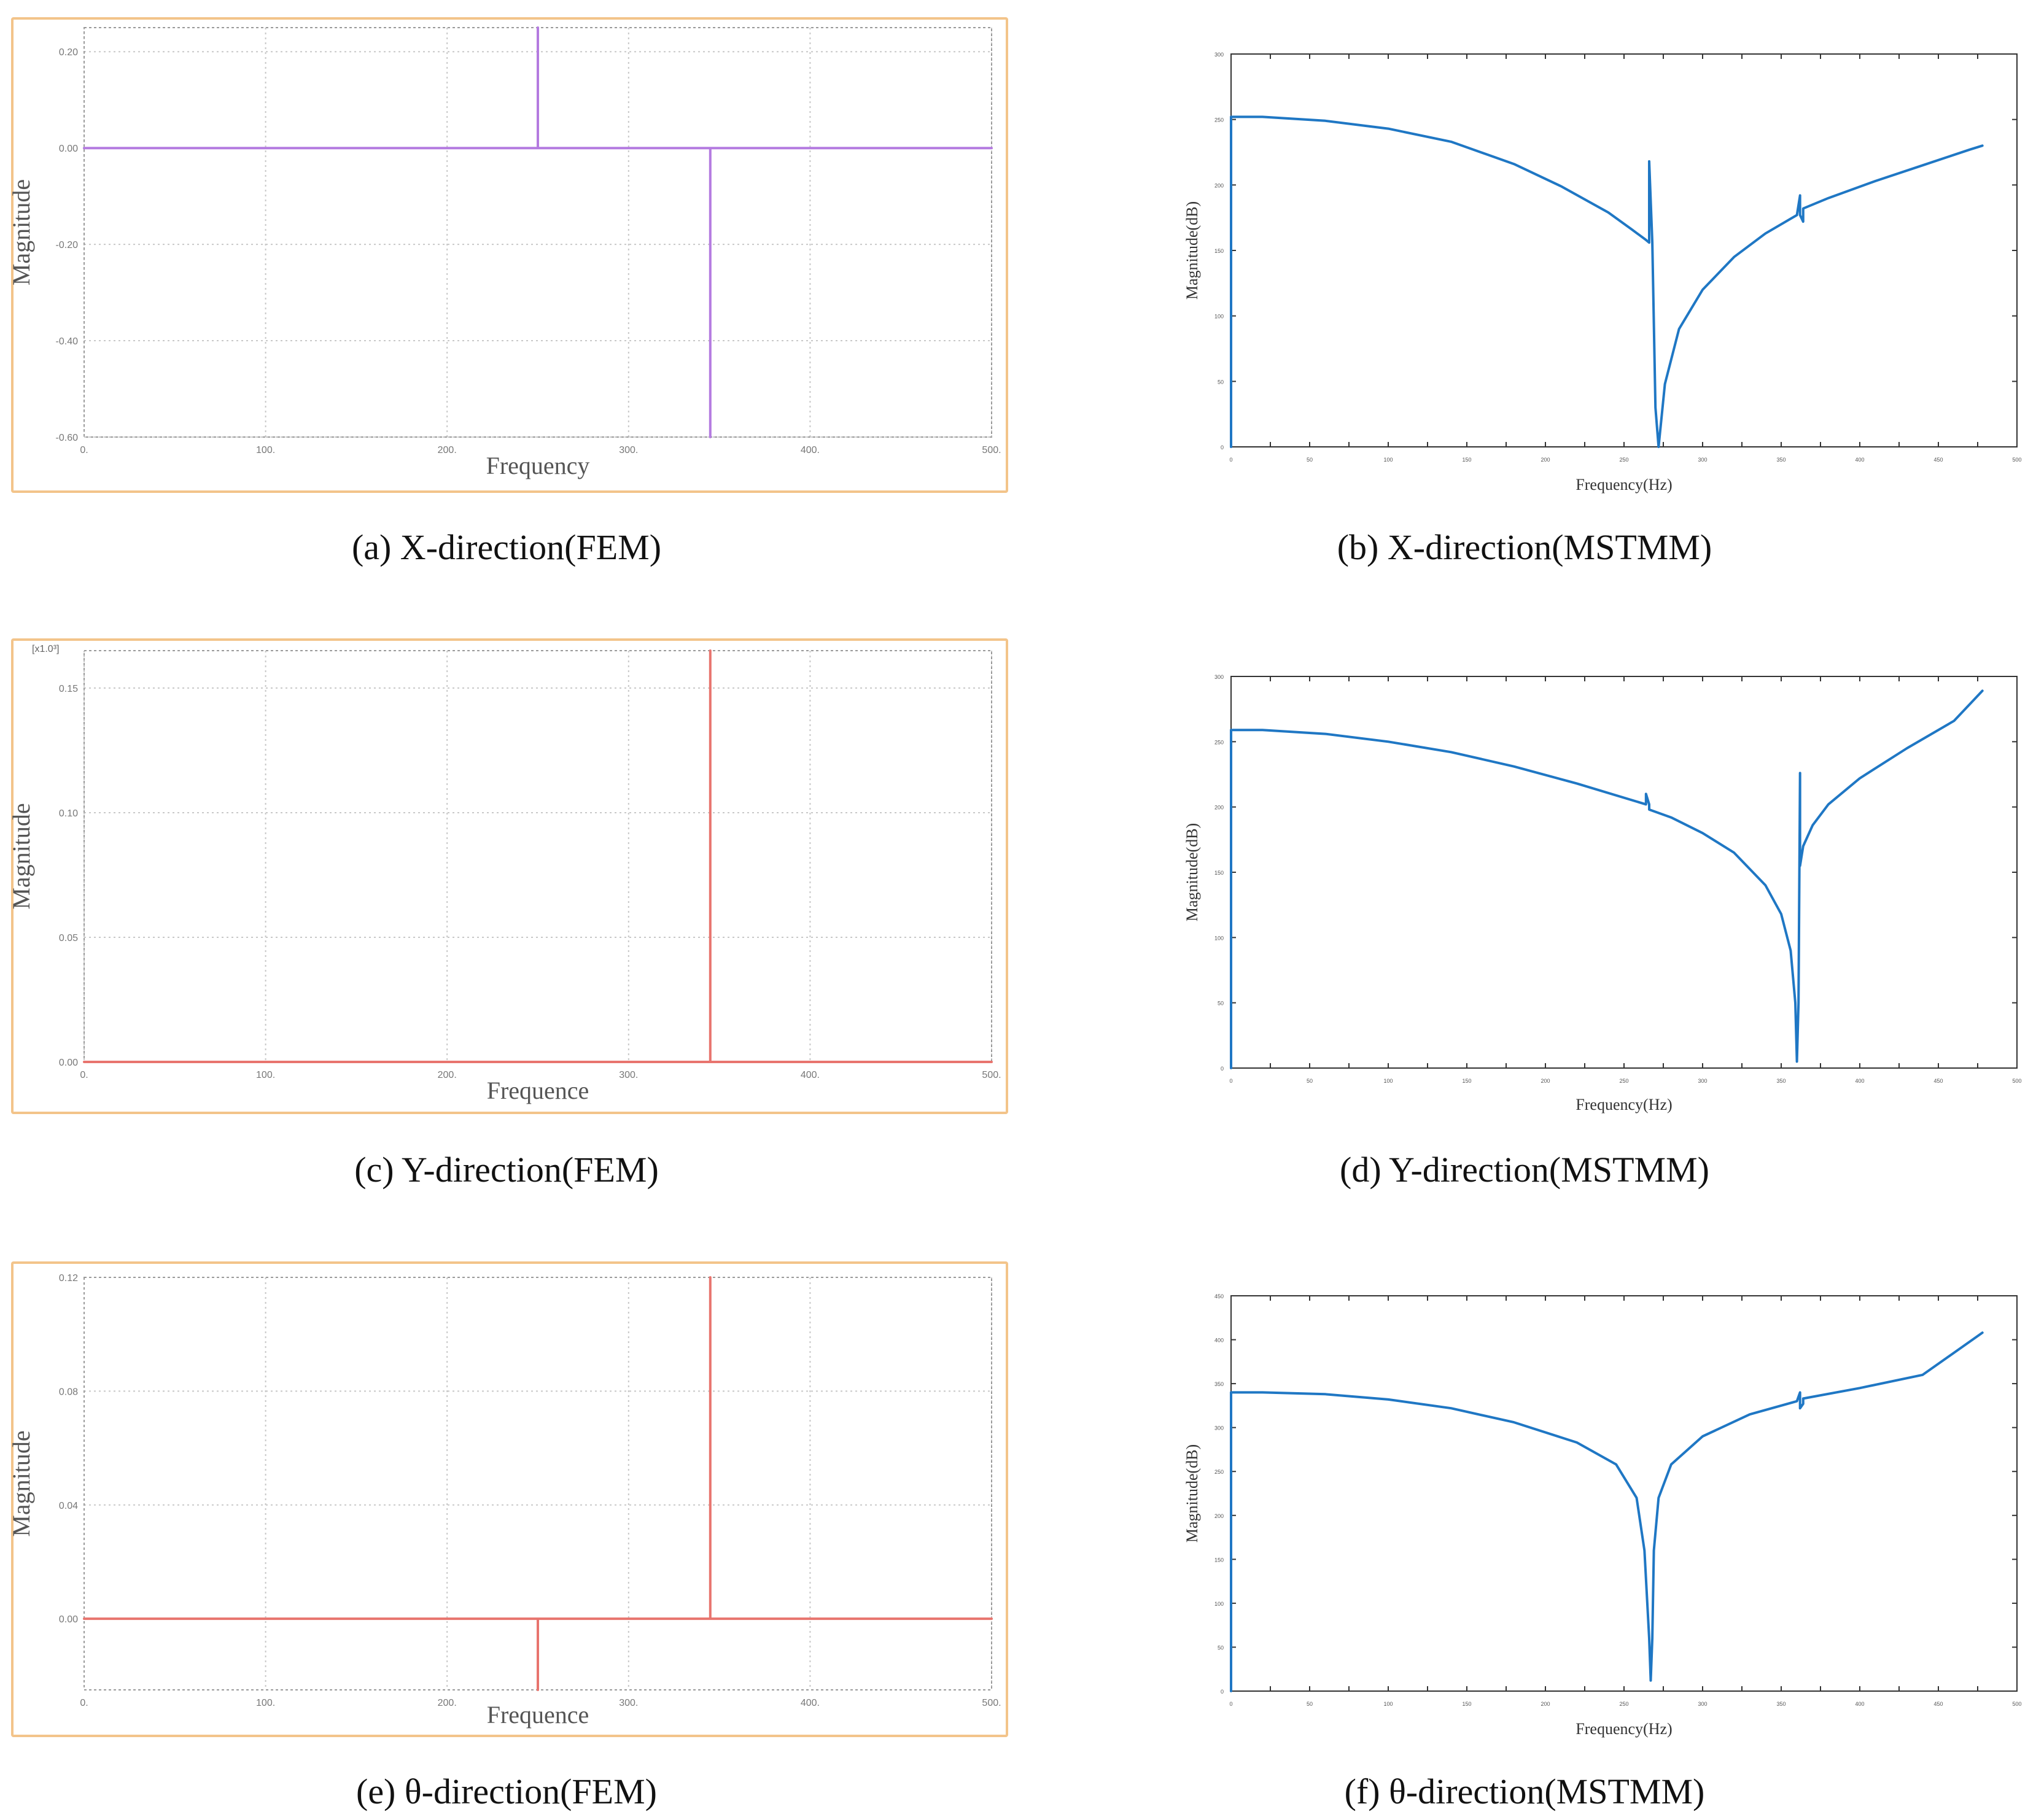 This screenshot has height=1820, width=2036. I want to click on y-tick-label: 400, so click(1219, 1341).